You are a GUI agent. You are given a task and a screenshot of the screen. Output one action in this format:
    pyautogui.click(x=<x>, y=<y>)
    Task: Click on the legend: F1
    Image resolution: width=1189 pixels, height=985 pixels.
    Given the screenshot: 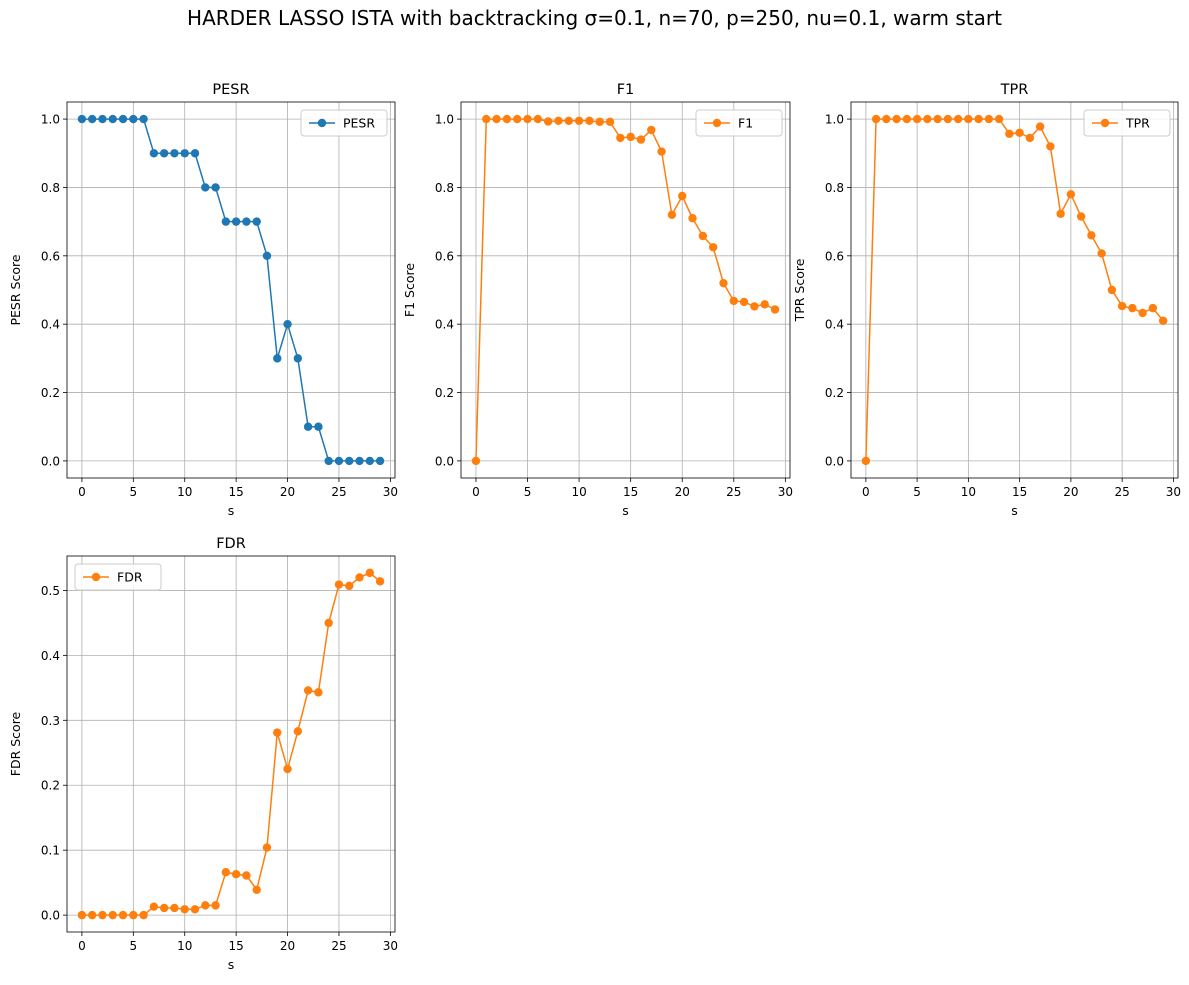 What is the action you would take?
    pyautogui.click(x=739, y=123)
    